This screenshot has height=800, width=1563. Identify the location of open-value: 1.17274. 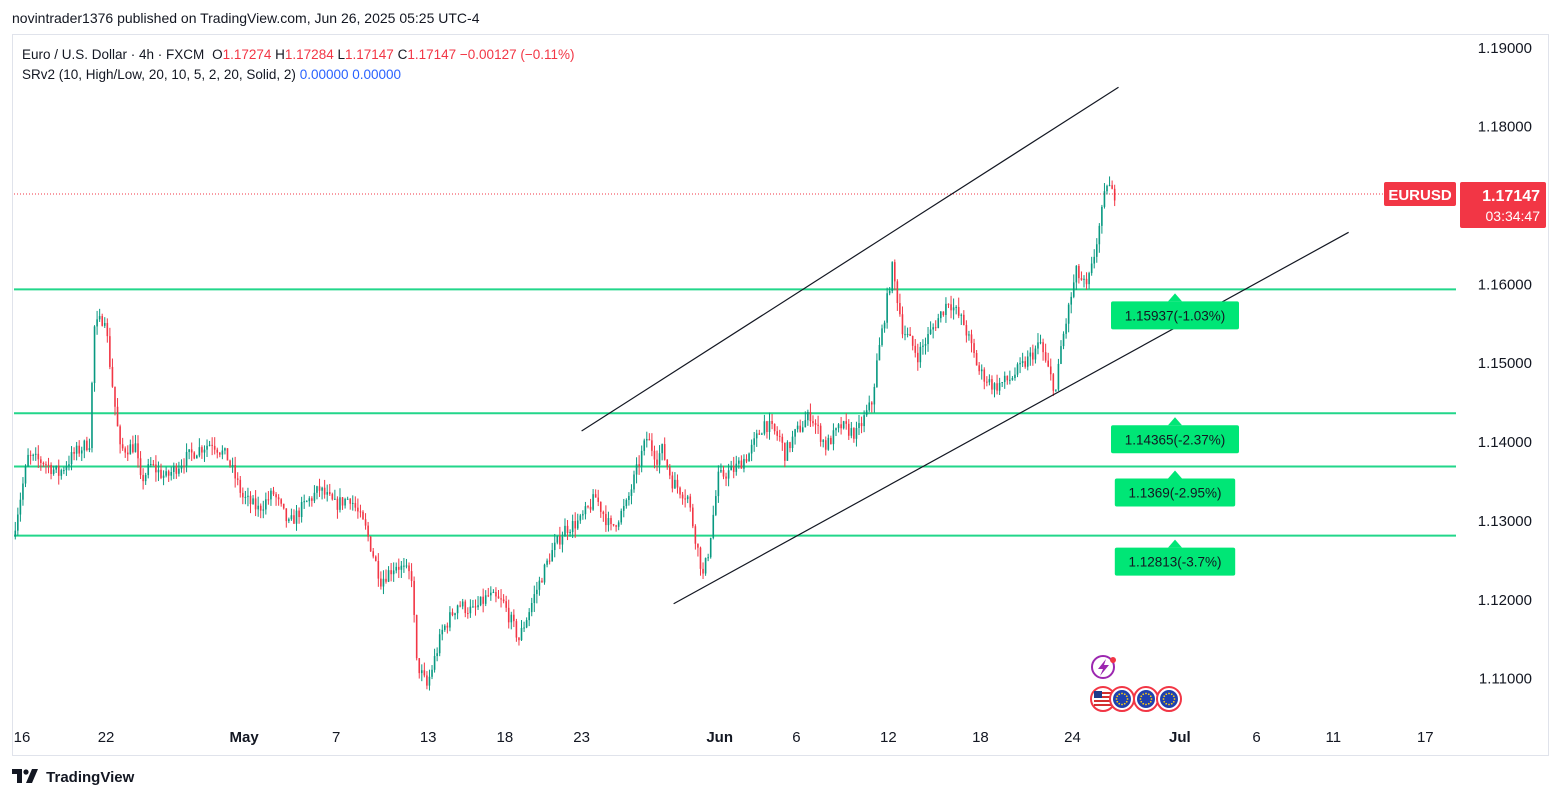
(247, 54).